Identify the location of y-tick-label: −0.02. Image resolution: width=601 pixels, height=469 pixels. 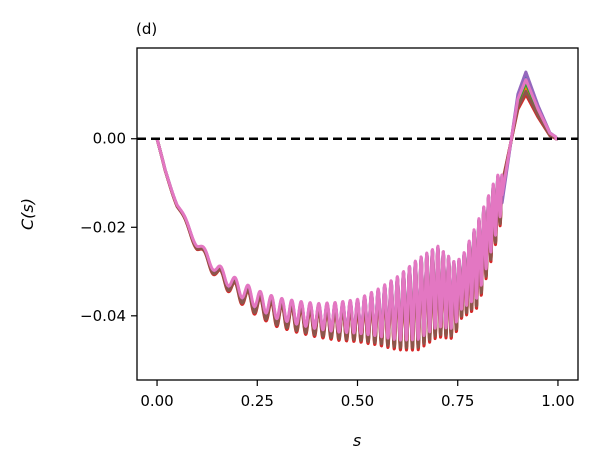
(103, 227).